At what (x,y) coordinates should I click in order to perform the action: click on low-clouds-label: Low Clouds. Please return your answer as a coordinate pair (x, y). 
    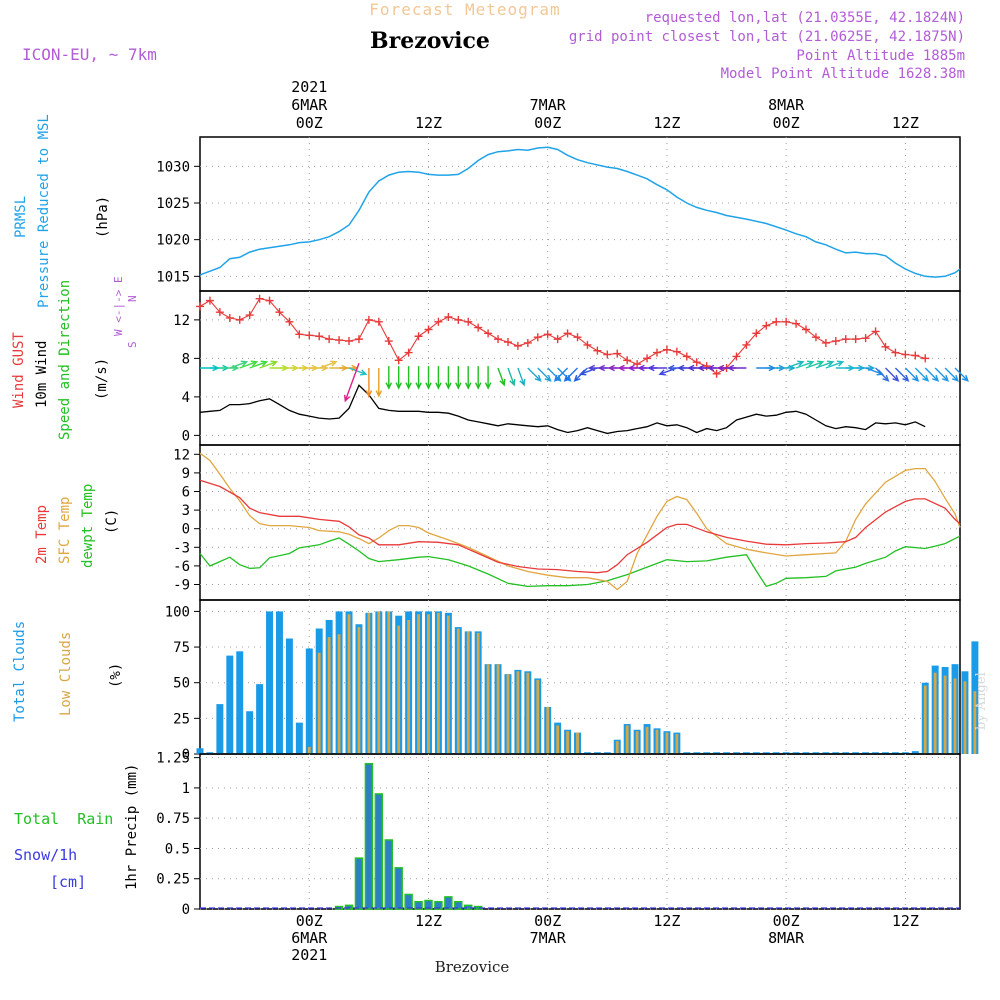
    Looking at the image, I should click on (66, 674).